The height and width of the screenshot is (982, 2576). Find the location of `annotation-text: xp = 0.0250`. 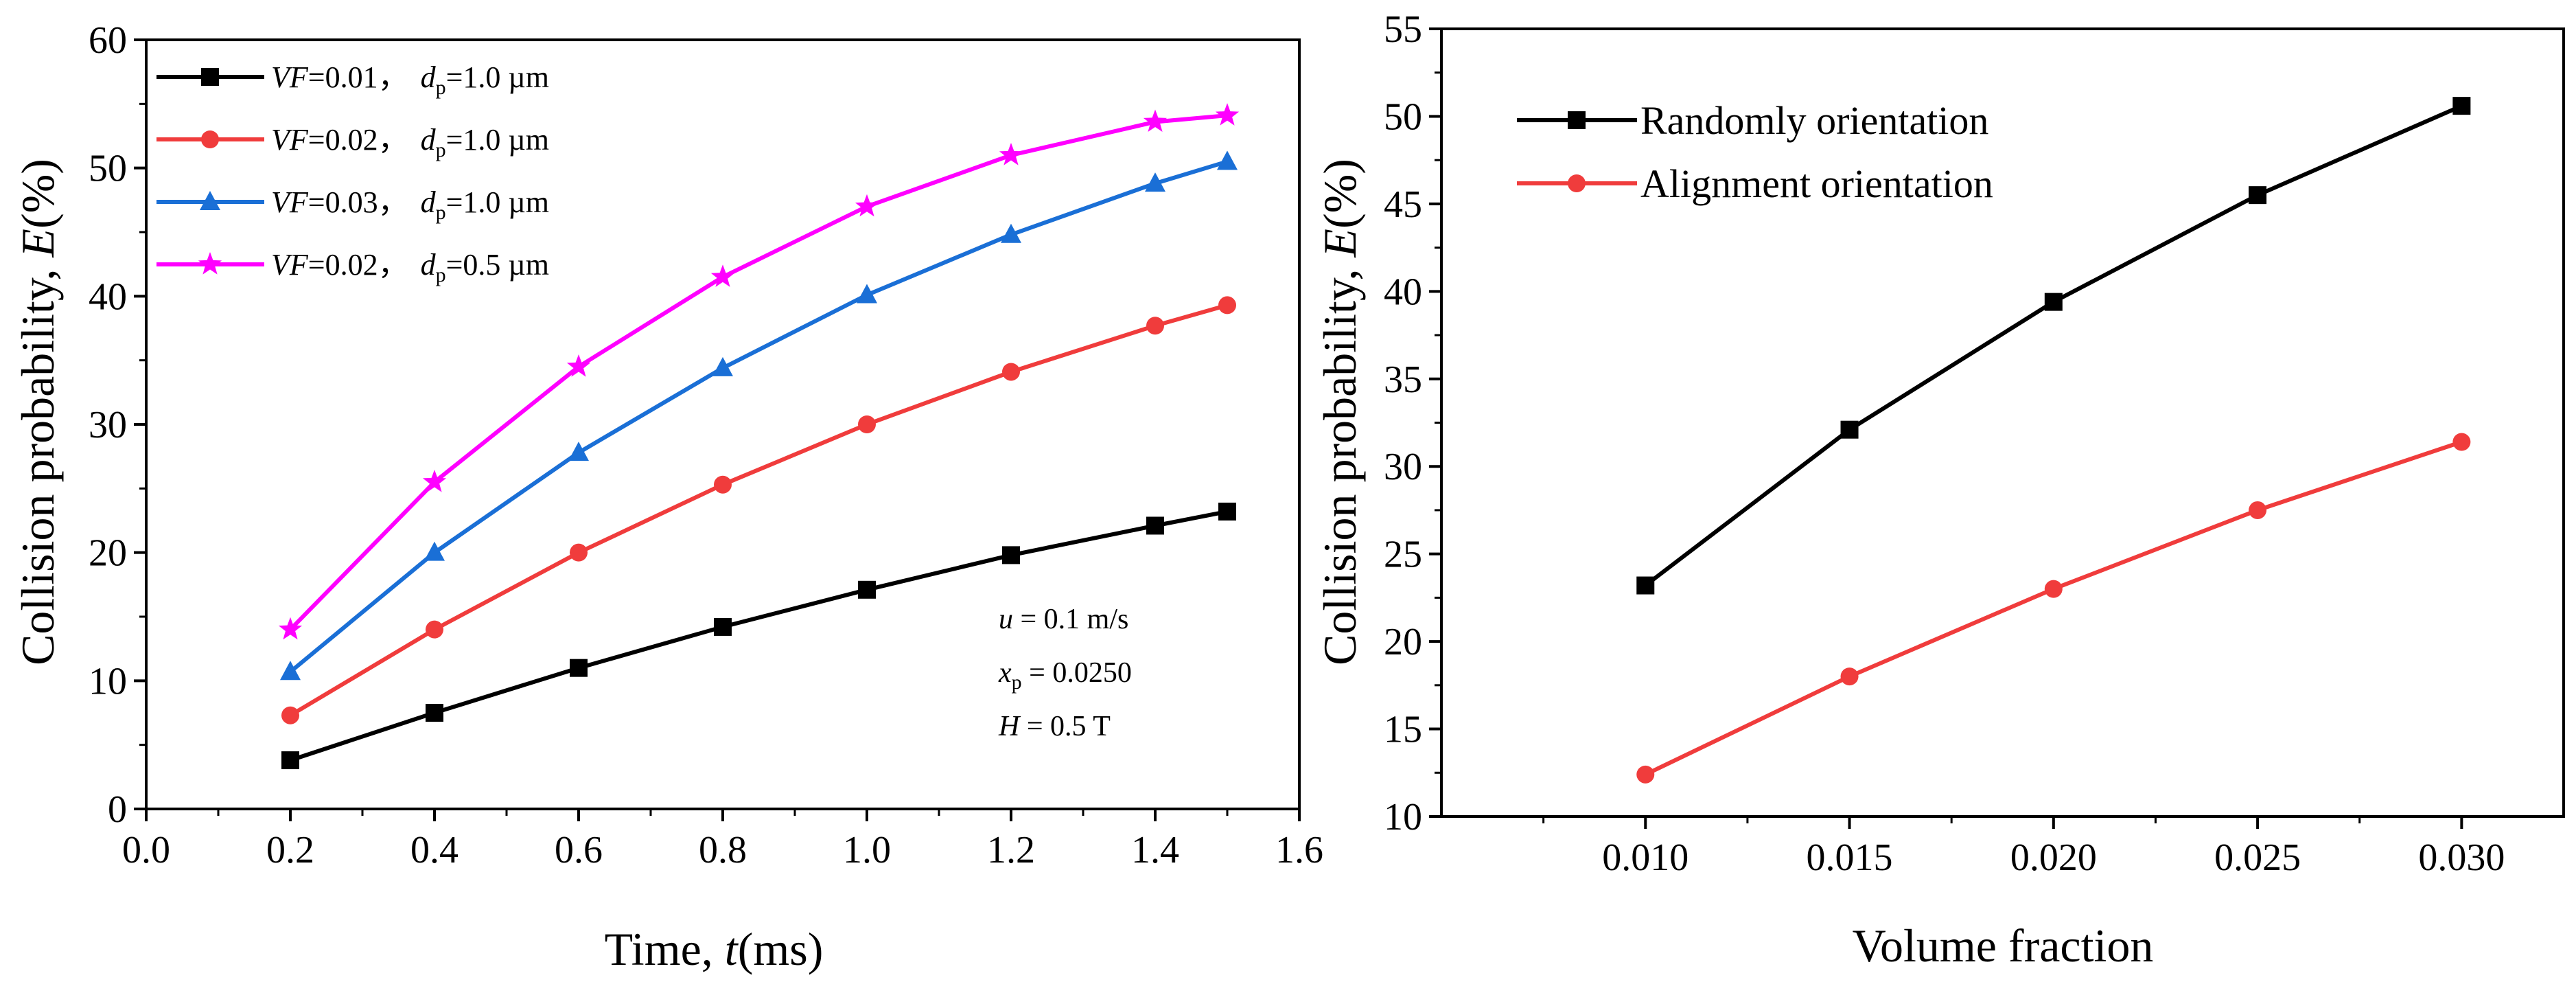

annotation-text: xp = 0.0250 is located at coordinates (1065, 675).